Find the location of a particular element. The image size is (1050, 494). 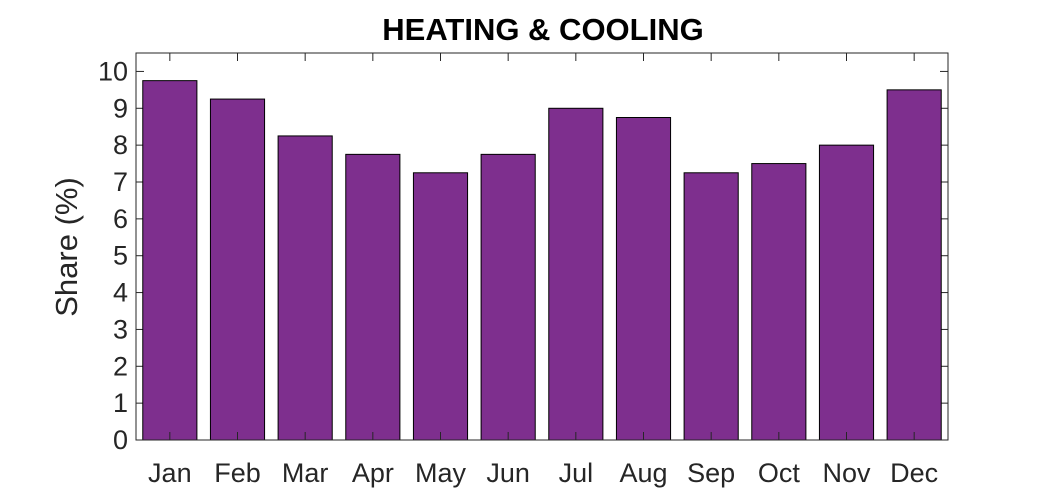

bar-may is located at coordinates (440, 306).